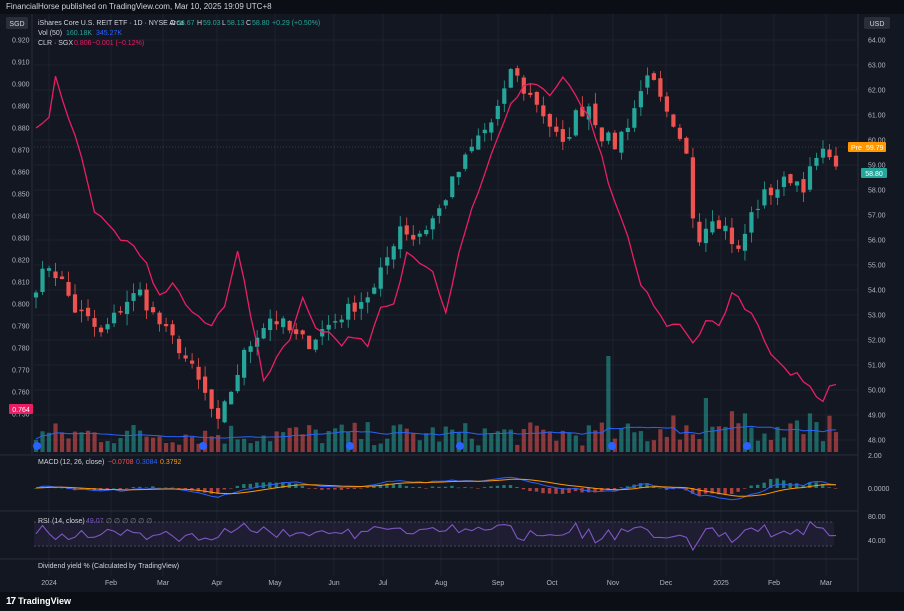  I want to click on rsi-axis-80: 80.00, so click(877, 517).